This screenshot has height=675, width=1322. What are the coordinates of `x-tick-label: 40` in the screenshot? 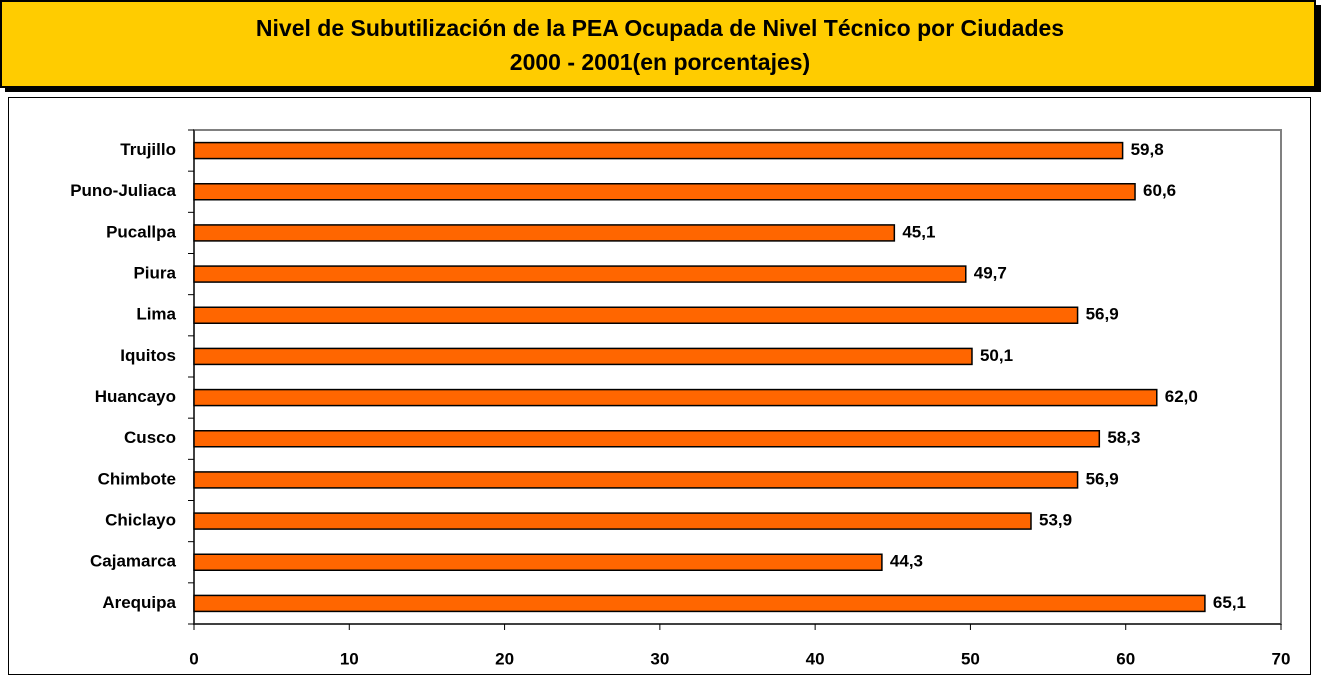 It's located at (815, 658).